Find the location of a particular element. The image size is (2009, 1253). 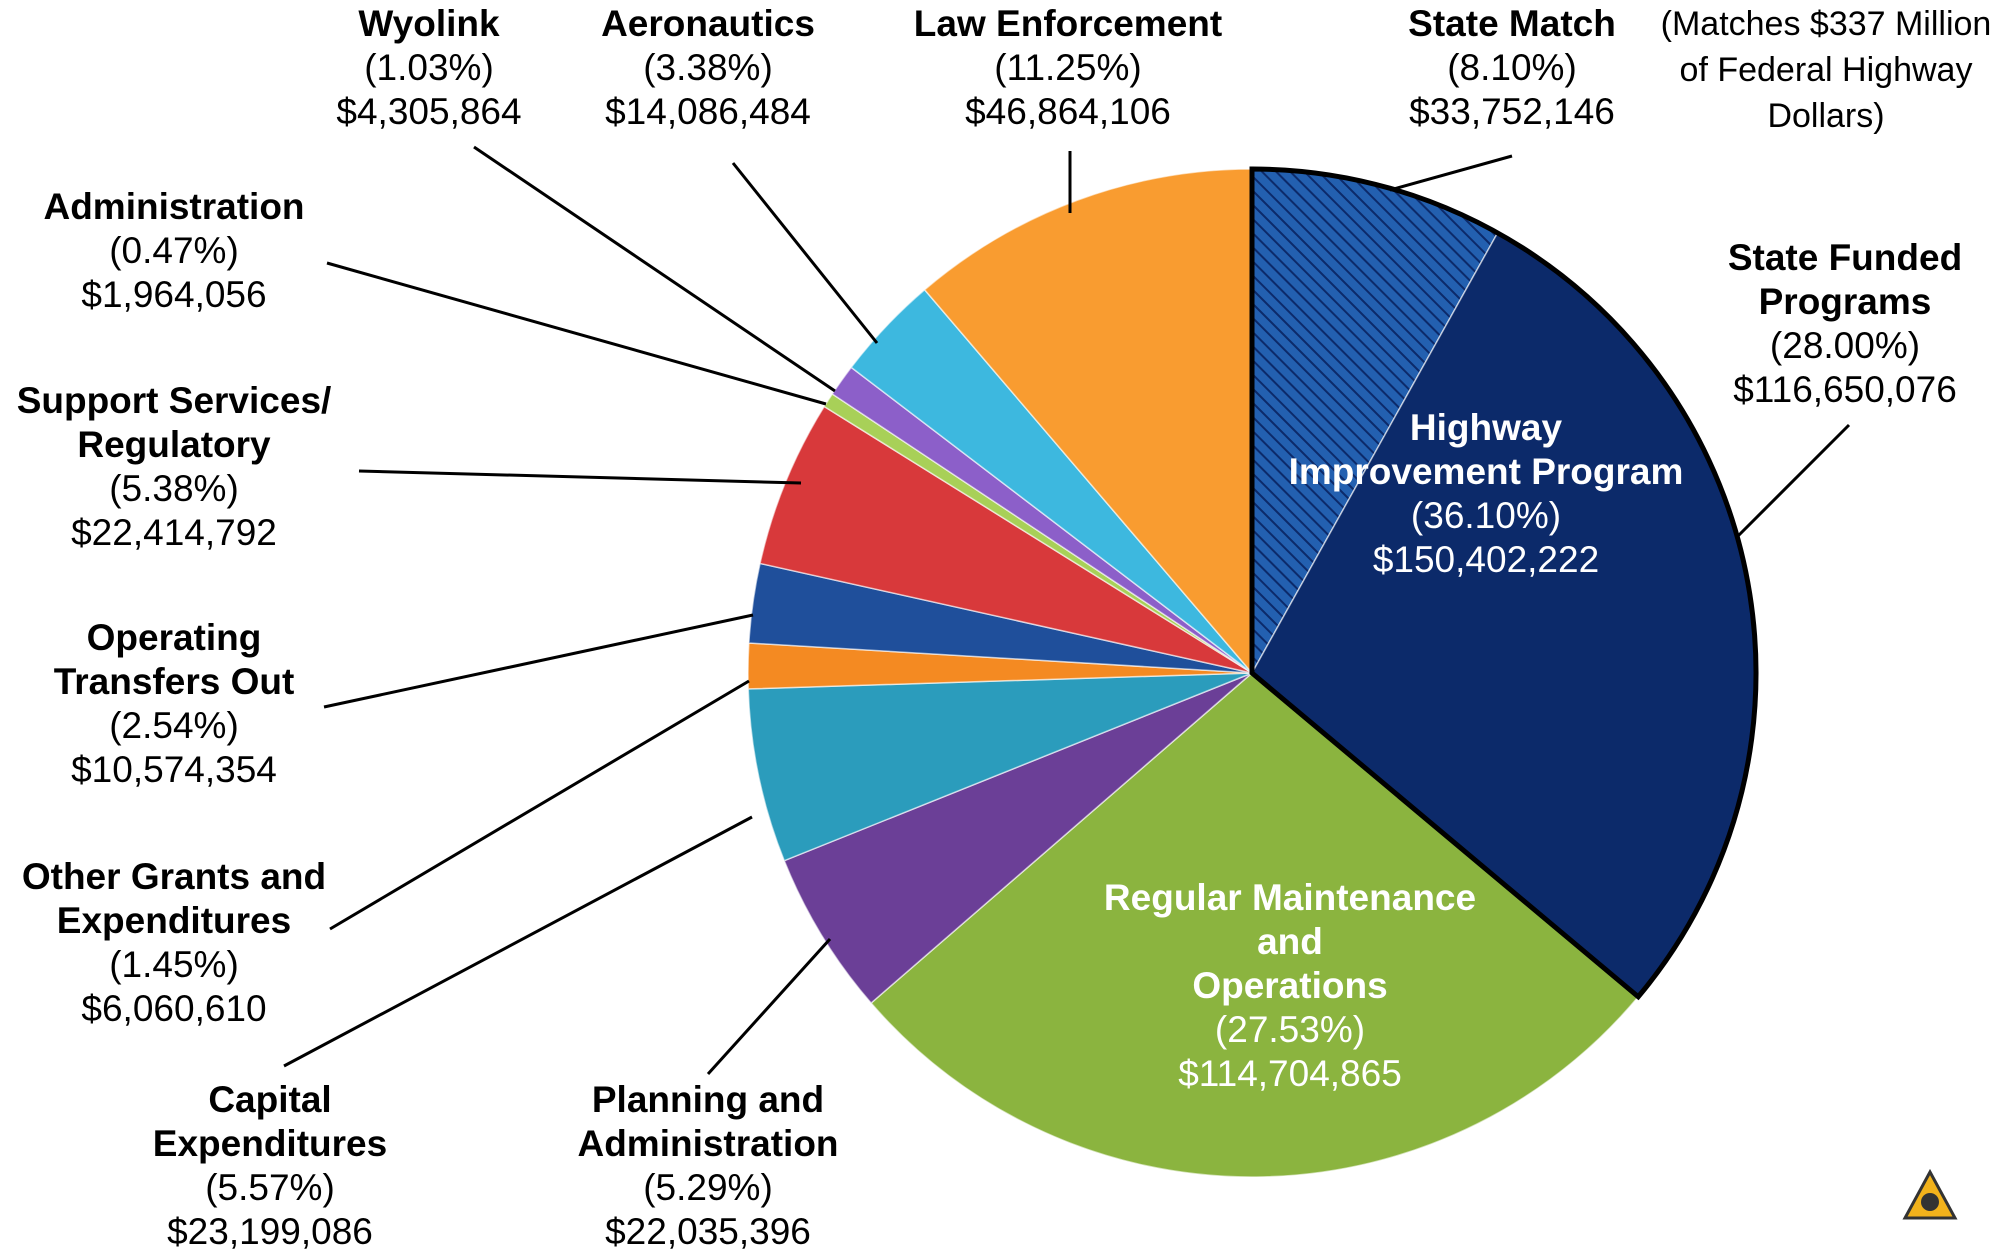

amount-label: $4,305,864 is located at coordinates (428, 111).